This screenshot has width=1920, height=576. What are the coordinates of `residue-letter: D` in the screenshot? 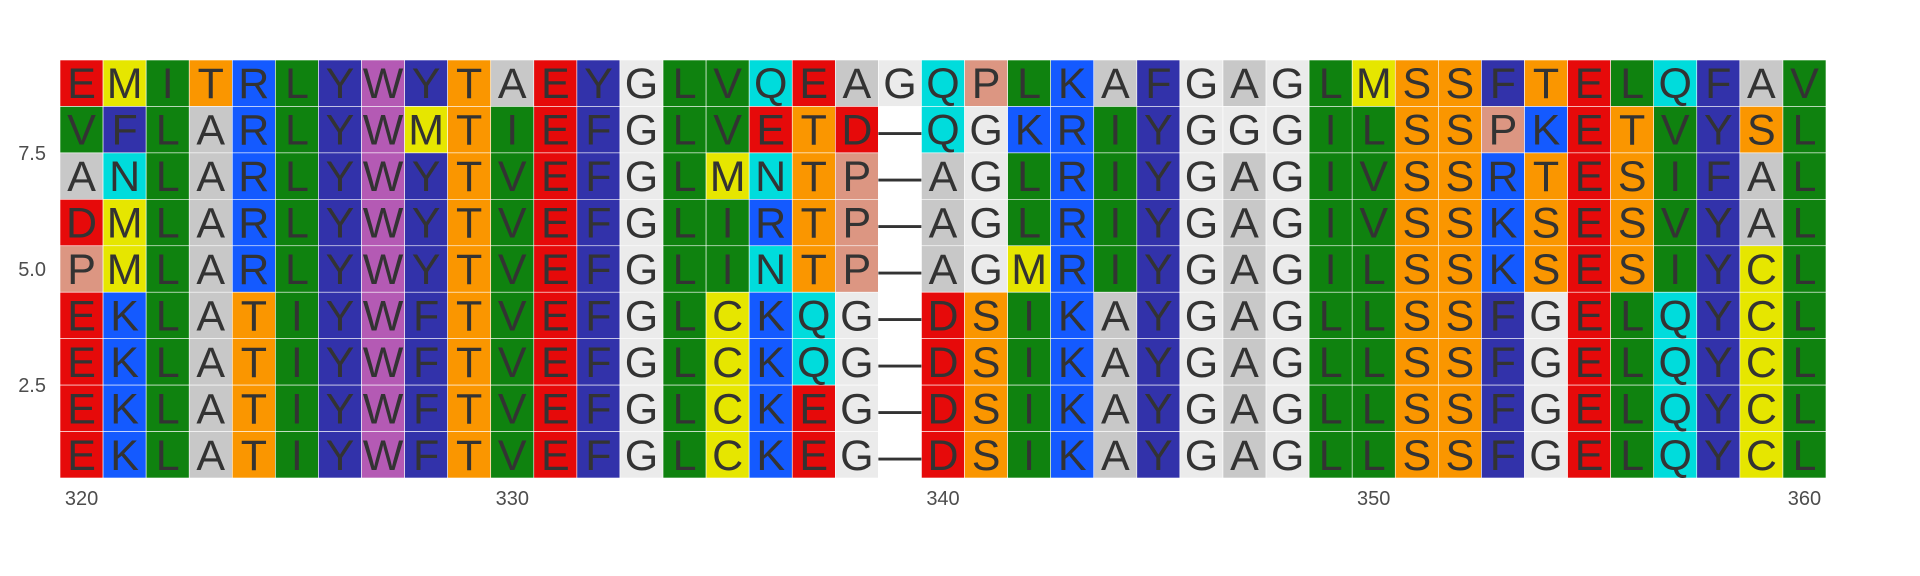 It's located at (942, 409).